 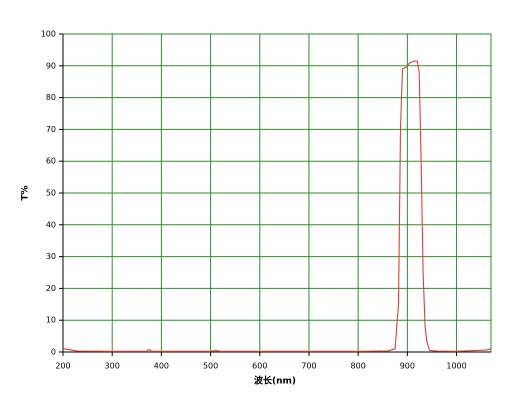 What do you see at coordinates (210, 366) in the screenshot?
I see `x-tick-label: 500` at bounding box center [210, 366].